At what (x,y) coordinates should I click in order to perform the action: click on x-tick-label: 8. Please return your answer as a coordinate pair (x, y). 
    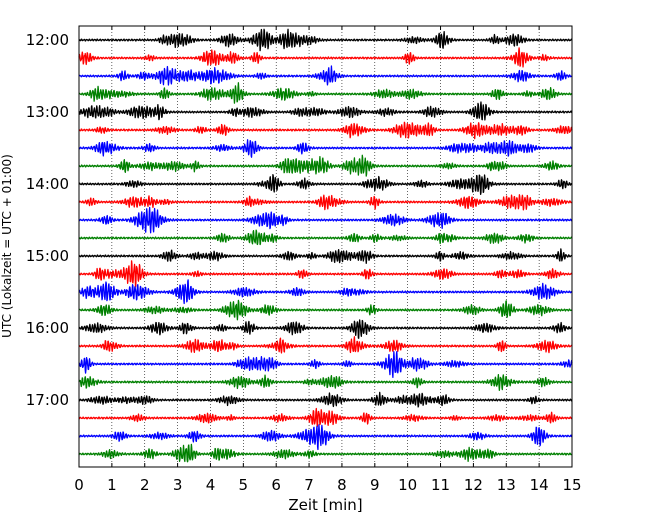
    Looking at the image, I should click on (342, 485).